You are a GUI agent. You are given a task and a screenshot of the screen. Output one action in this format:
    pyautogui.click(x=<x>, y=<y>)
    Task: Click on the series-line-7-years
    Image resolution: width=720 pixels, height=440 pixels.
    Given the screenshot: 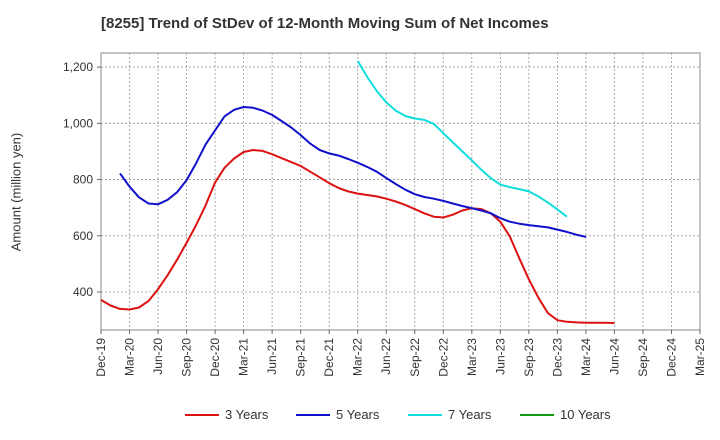 What is the action you would take?
    pyautogui.click(x=462, y=139)
    